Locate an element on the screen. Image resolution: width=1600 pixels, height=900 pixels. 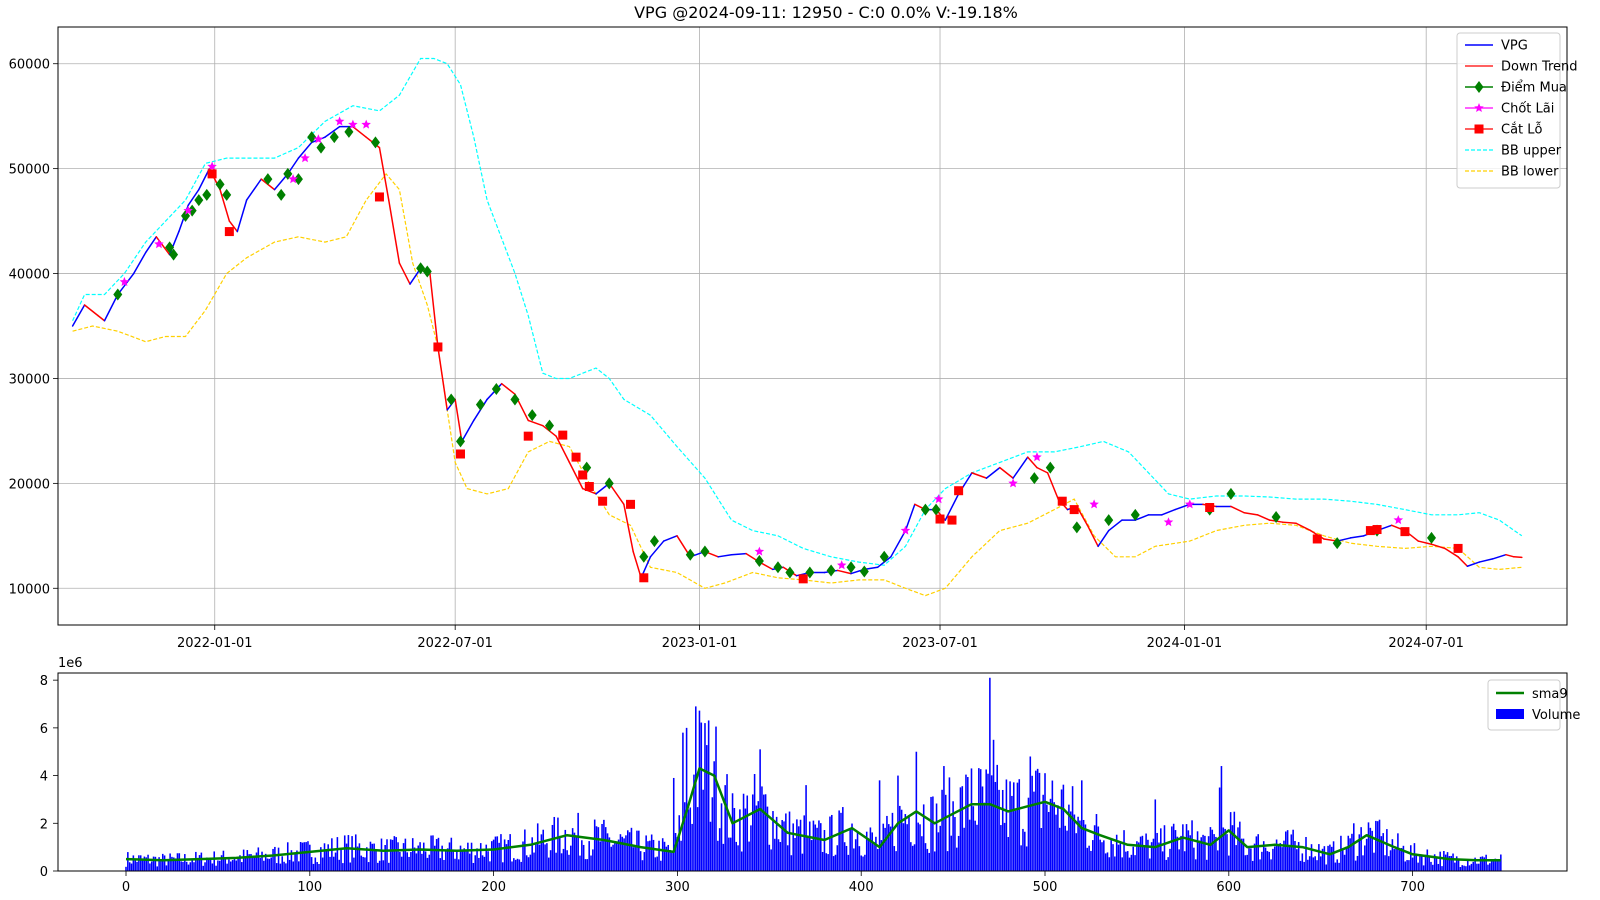
x-tick-label: 2023-07-01 is located at coordinates (940, 643).